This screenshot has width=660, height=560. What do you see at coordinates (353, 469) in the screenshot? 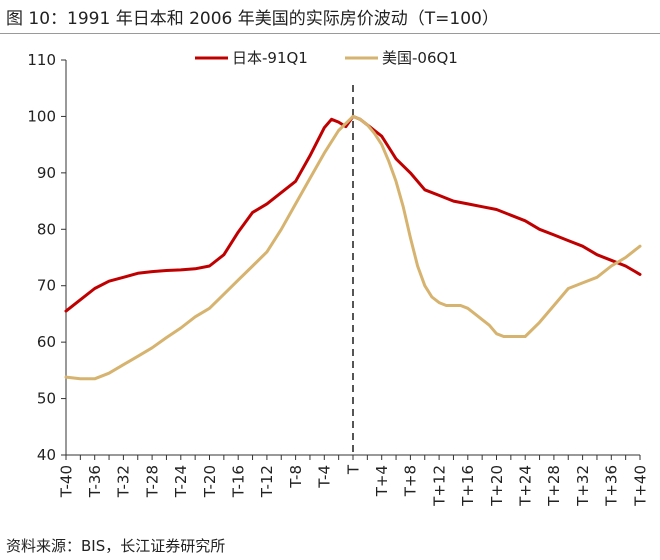
I see `x-tick-label: T` at bounding box center [353, 469].